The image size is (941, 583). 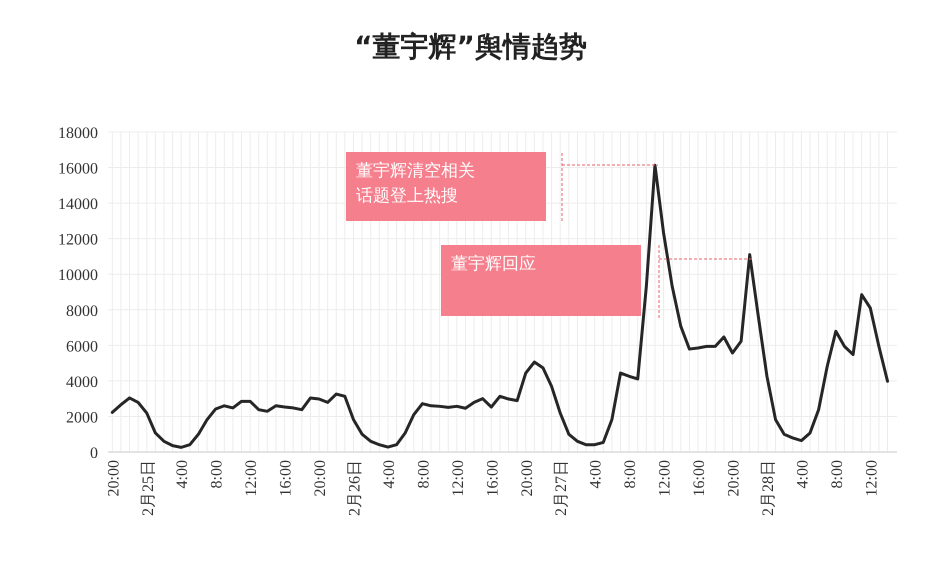 I want to click on annotation: 董宇辉回应, so click(x=493, y=264).